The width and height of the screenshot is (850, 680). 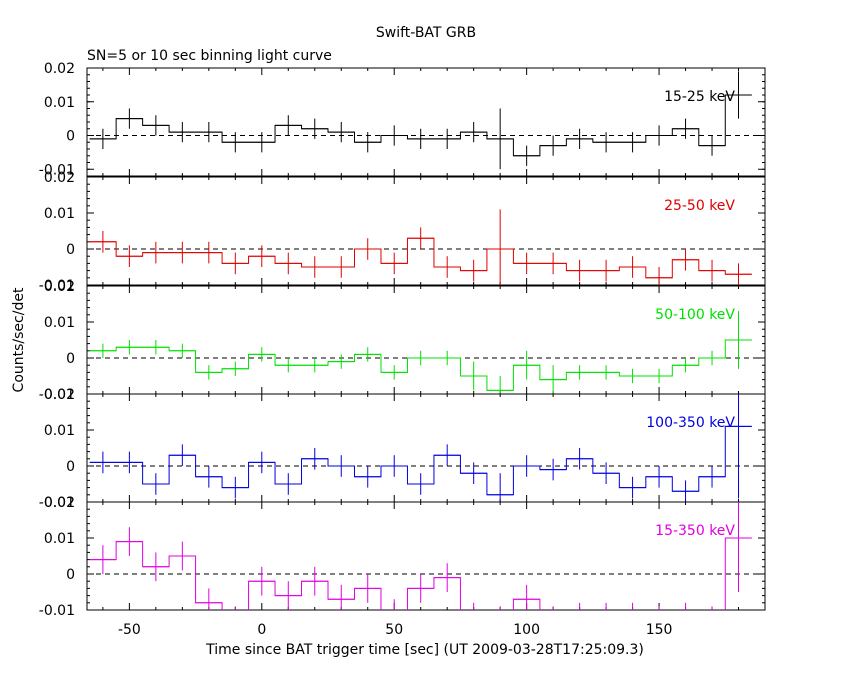 What do you see at coordinates (695, 315) in the screenshot?
I see `series-label: 50-100 keV` at bounding box center [695, 315].